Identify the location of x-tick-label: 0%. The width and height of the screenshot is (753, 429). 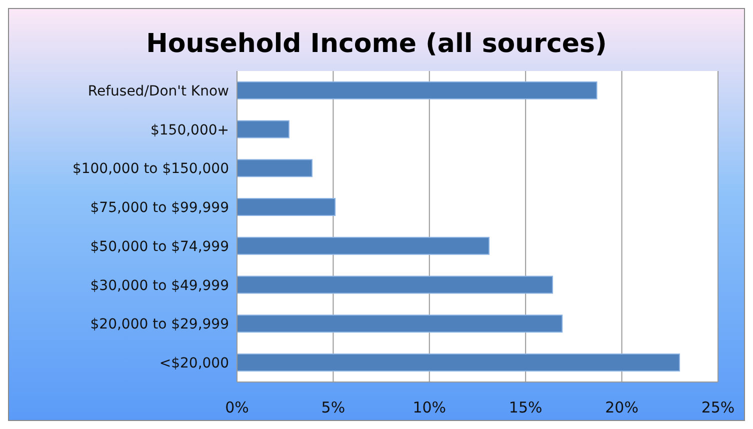
(237, 407).